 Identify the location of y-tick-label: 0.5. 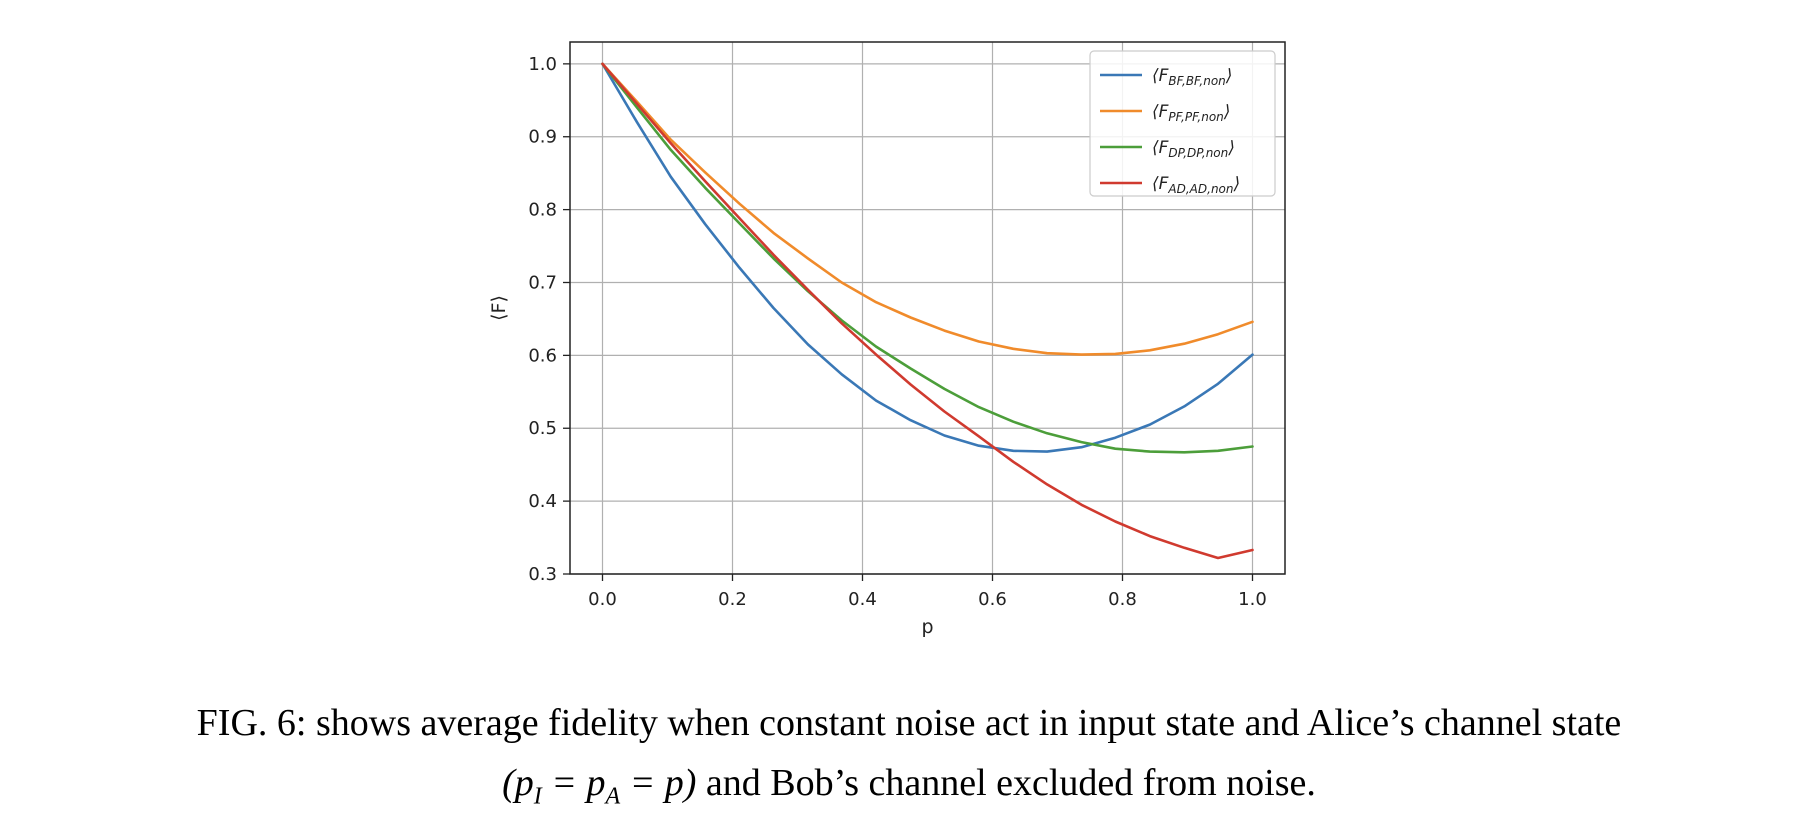
(542, 428).